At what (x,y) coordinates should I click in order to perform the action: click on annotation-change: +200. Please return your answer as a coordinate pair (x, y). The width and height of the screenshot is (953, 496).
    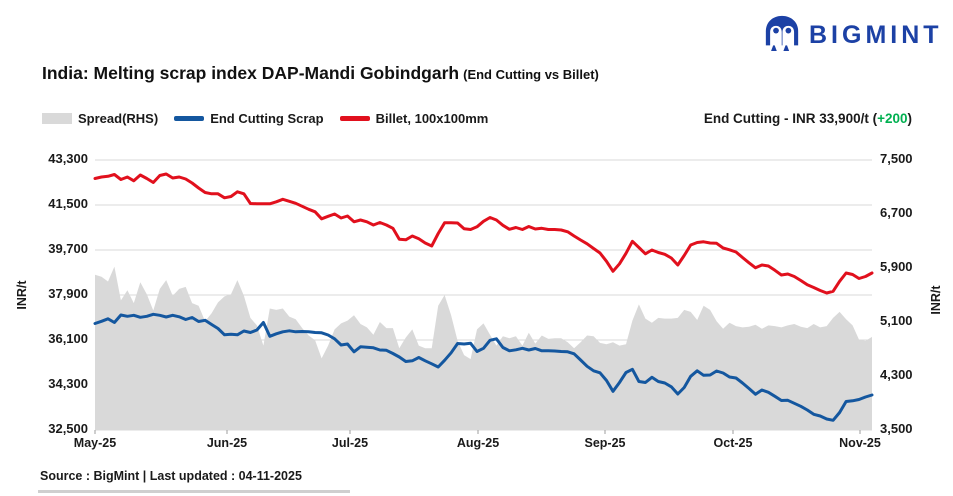
    Looking at the image, I should click on (892, 118).